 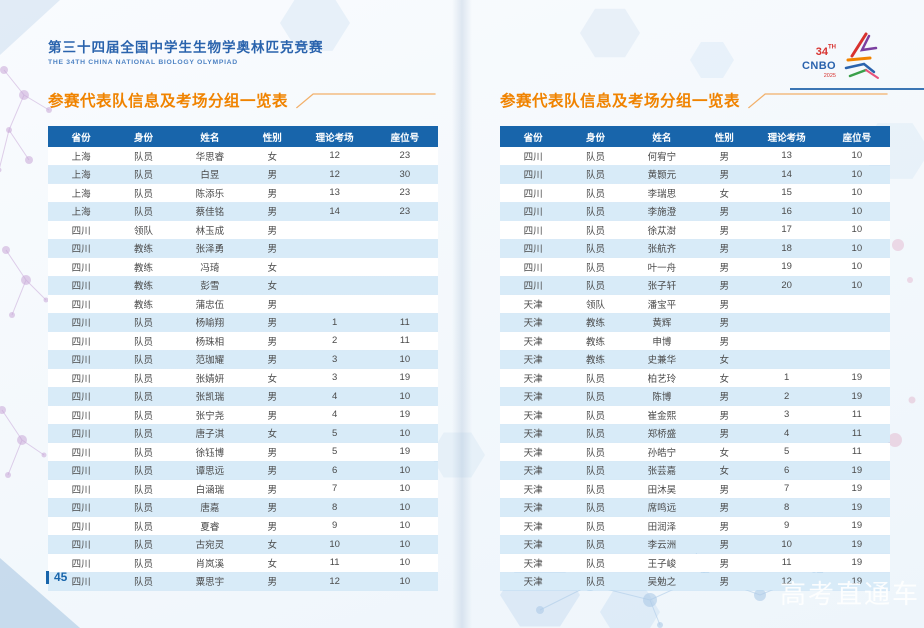 I want to click on hexagon-decoration, so click(x=610, y=33).